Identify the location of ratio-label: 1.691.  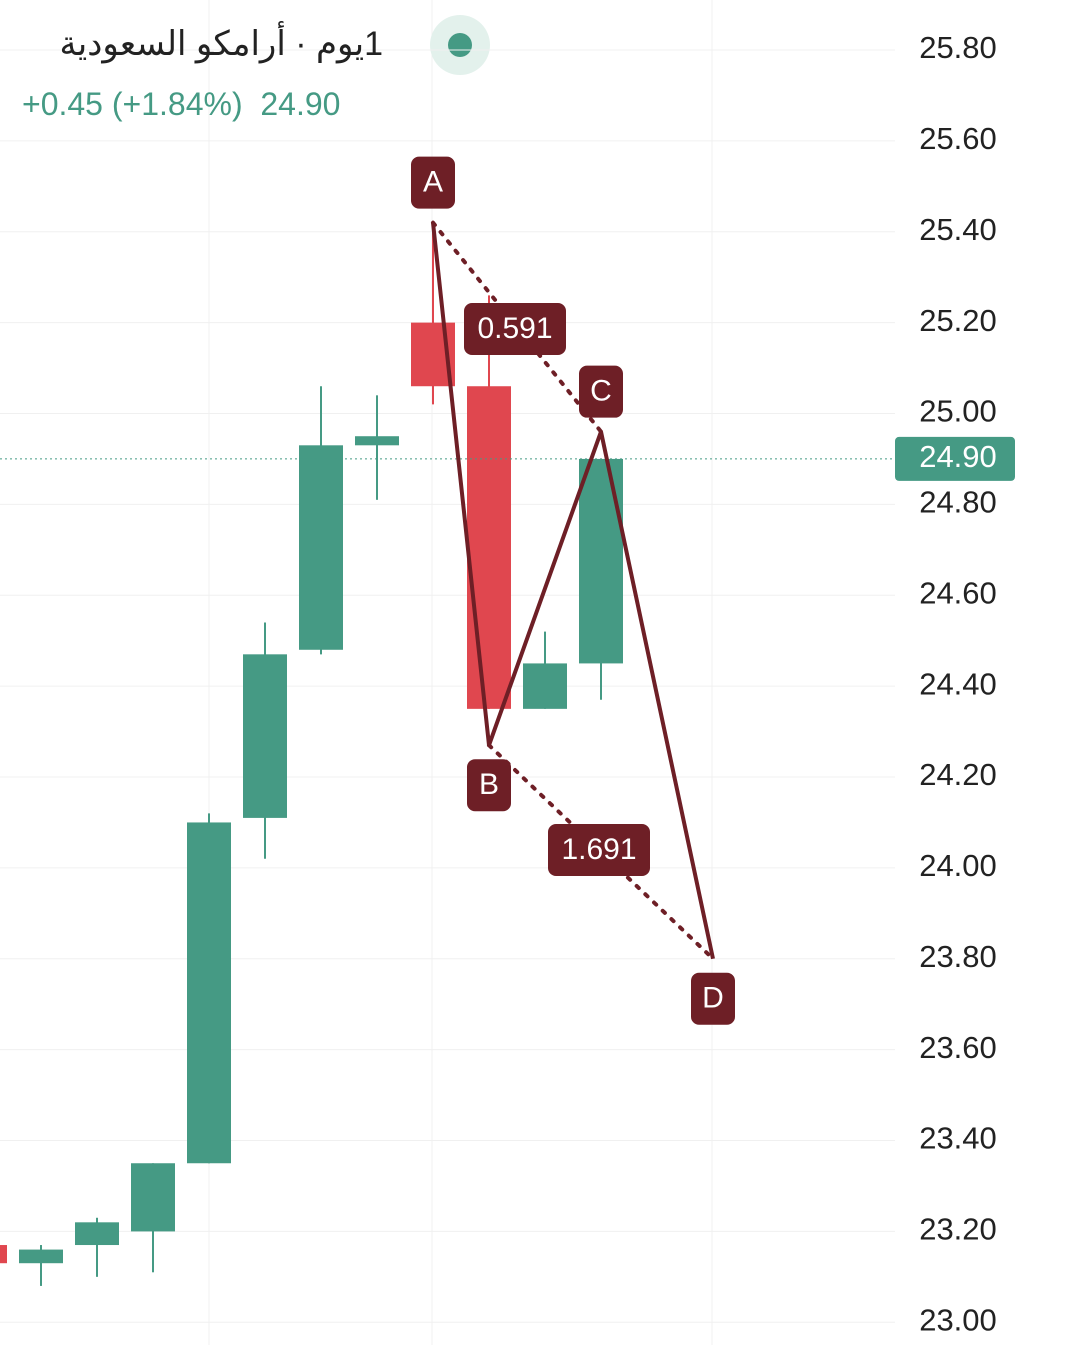
(598, 849).